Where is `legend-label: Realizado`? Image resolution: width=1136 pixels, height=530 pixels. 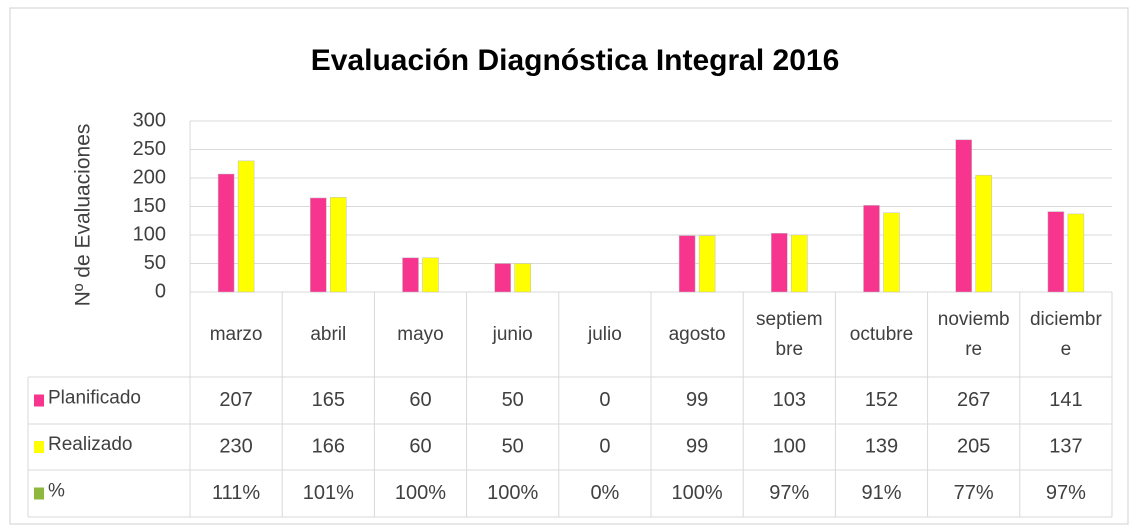 legend-label: Realizado is located at coordinates (90, 444).